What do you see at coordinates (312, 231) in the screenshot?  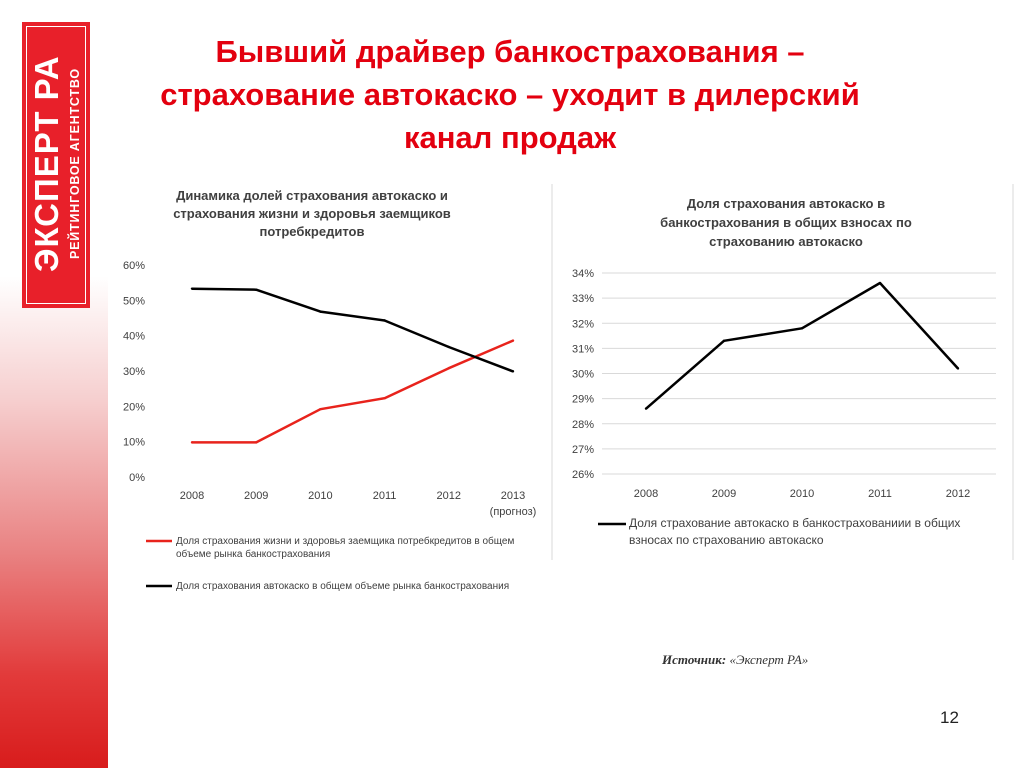 I see `chart-title-line: потребкредитов` at bounding box center [312, 231].